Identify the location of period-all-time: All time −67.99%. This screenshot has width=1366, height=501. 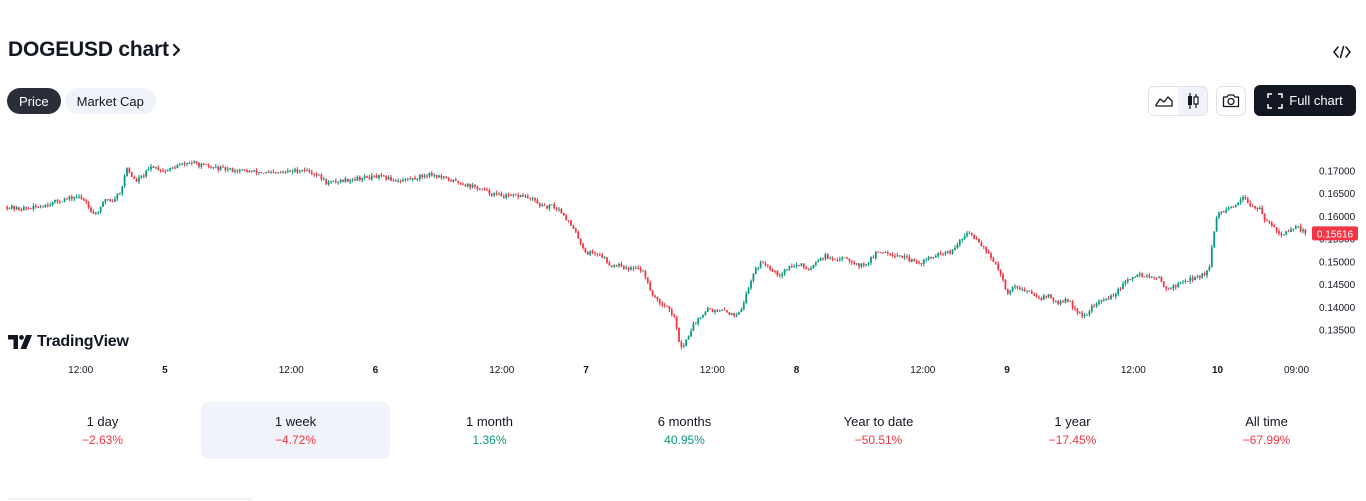
(1266, 430).